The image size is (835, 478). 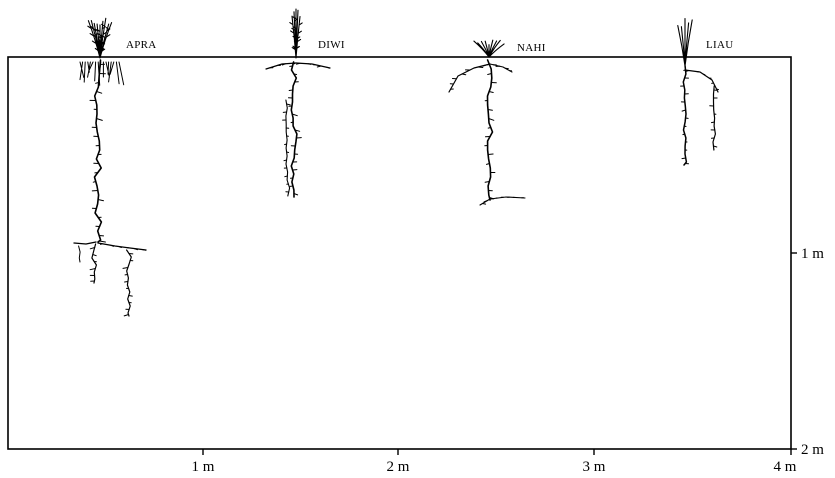 I want to click on apra-lateral-right-hairs, so click(x=123, y=247).